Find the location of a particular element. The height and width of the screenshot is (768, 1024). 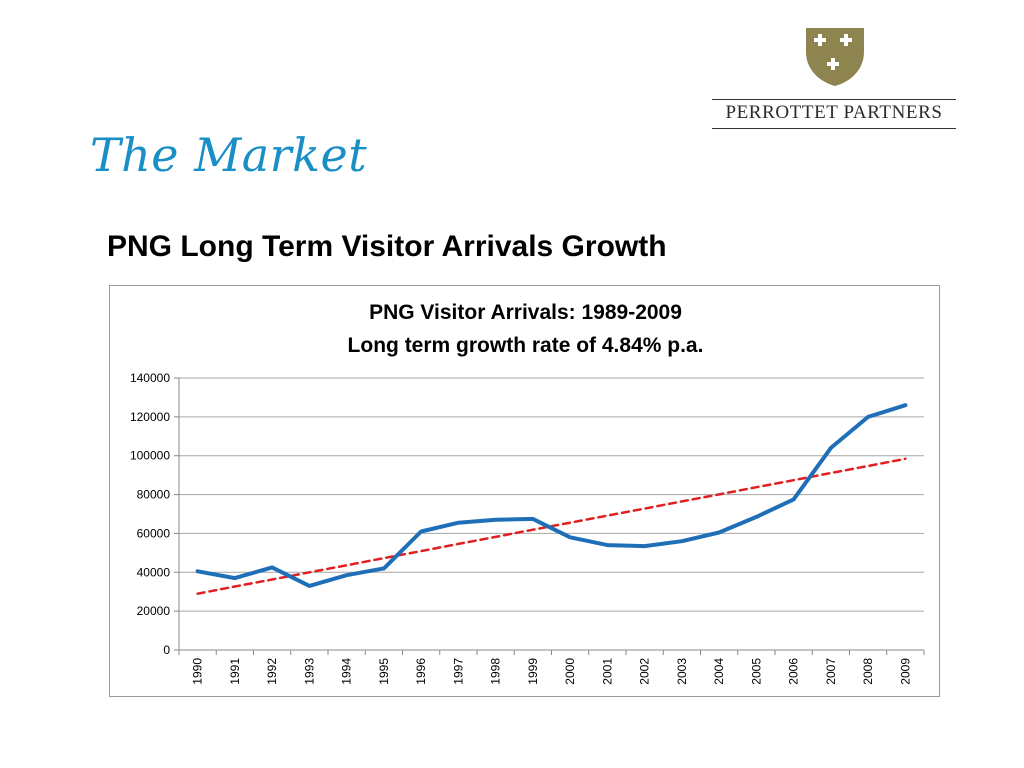

x-tick-label: 2005 is located at coordinates (756, 671).